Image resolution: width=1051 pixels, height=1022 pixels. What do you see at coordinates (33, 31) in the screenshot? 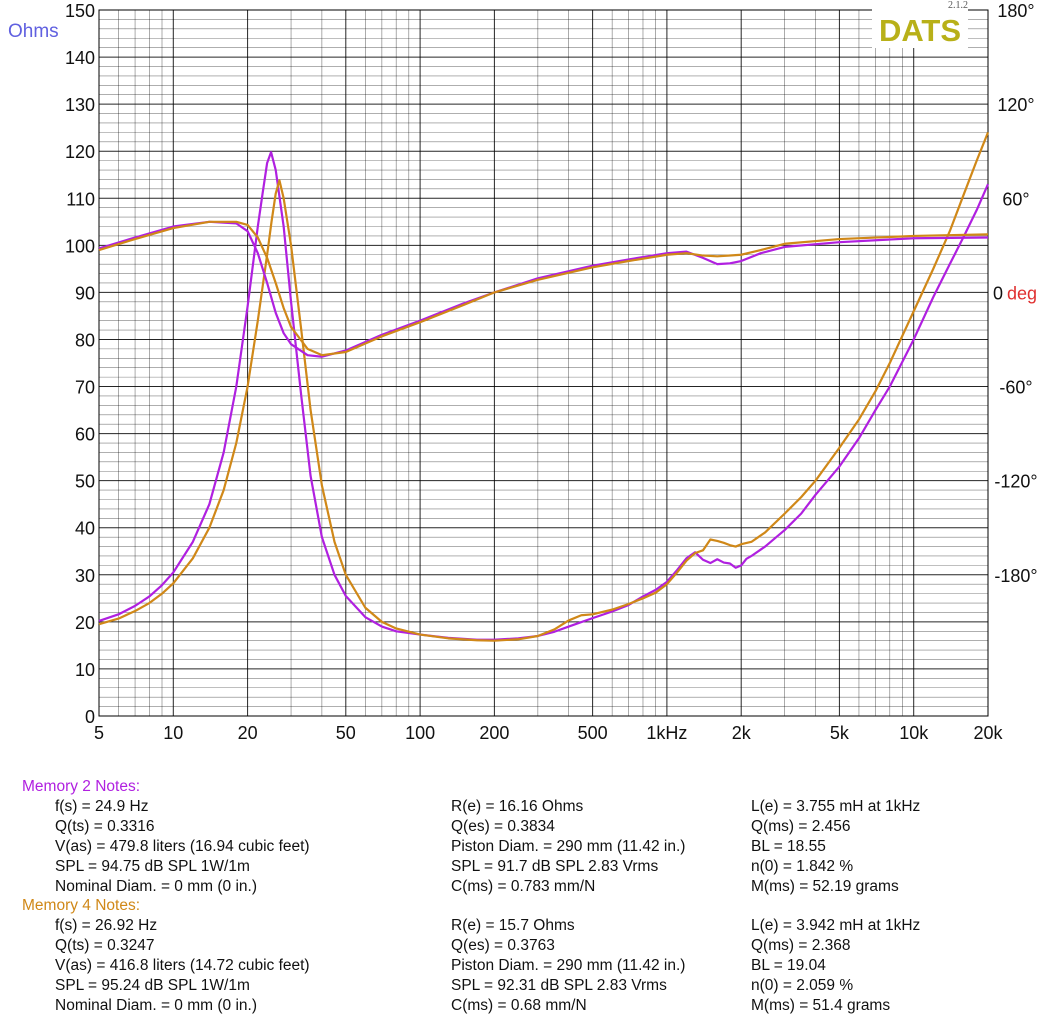
I see `y-axis-label-ohms: Ohms` at bounding box center [33, 31].